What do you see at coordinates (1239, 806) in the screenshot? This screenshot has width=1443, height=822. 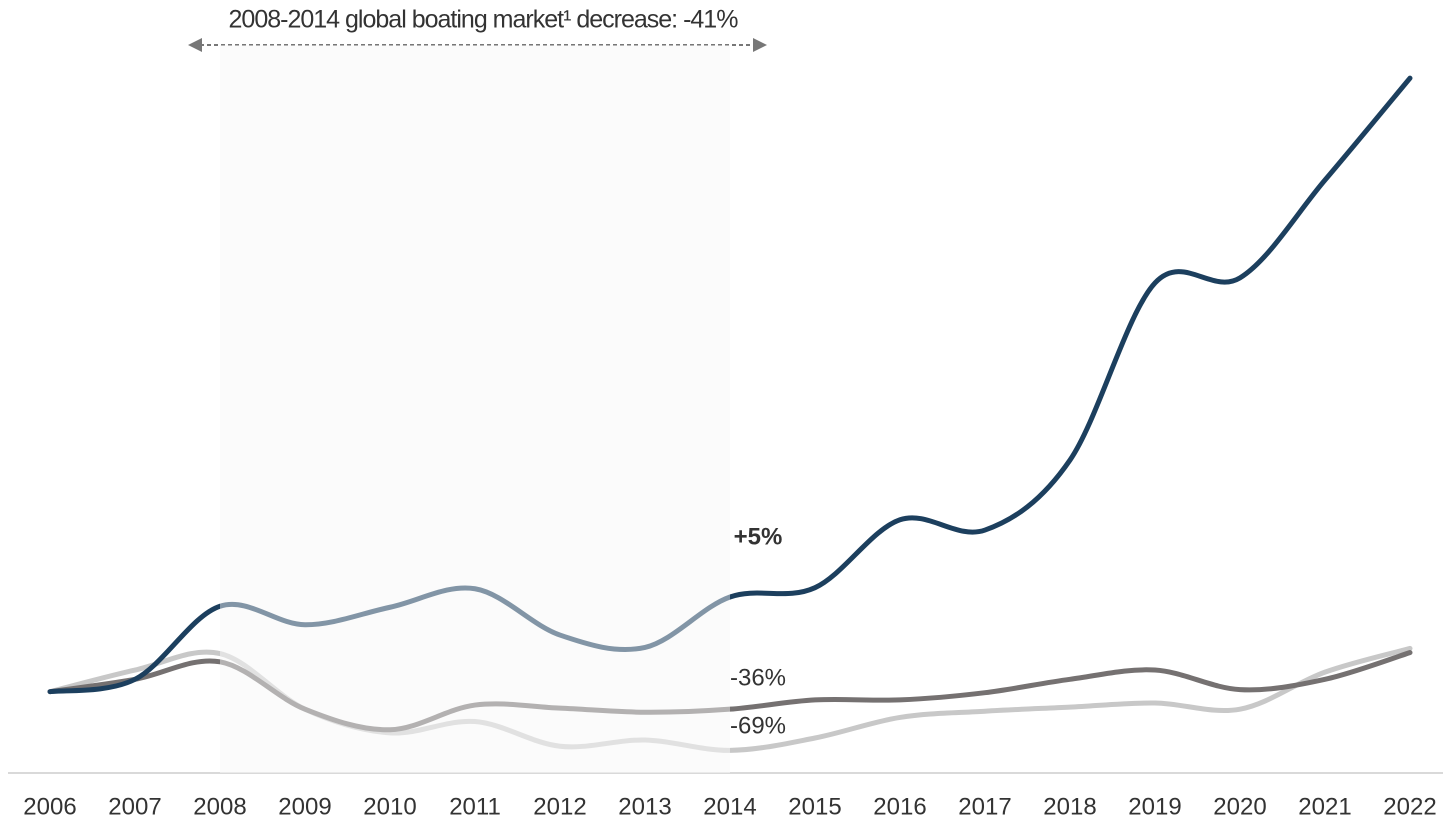 I see `x-tick-label: 2020` at bounding box center [1239, 806].